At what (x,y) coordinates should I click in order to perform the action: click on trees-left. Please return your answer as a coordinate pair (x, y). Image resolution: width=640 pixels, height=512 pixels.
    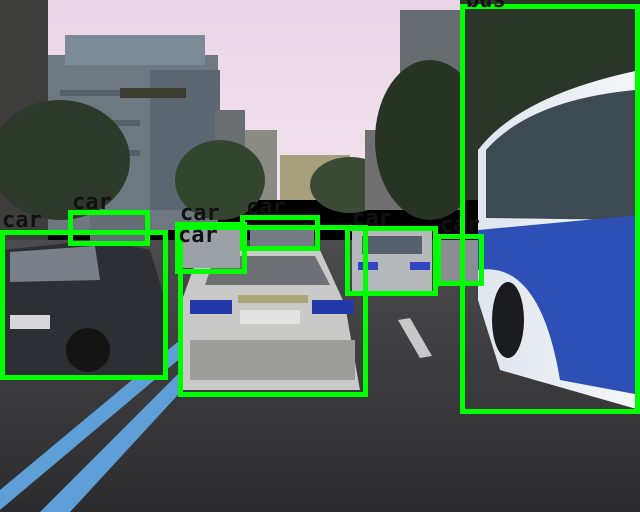
    Looking at the image, I should click on (65, 160).